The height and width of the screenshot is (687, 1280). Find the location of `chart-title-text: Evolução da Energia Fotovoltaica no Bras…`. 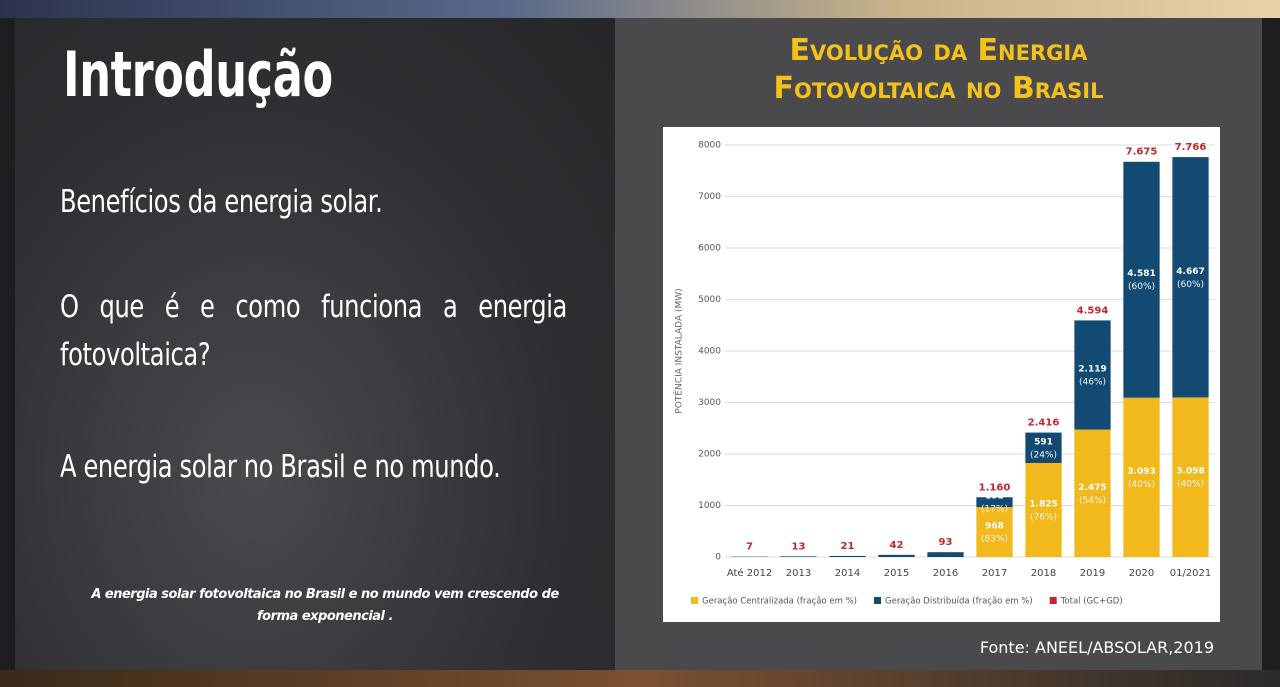

chart-title-text: Evolução da Energia Fotovoltaica no Bras… is located at coordinates (938, 69).